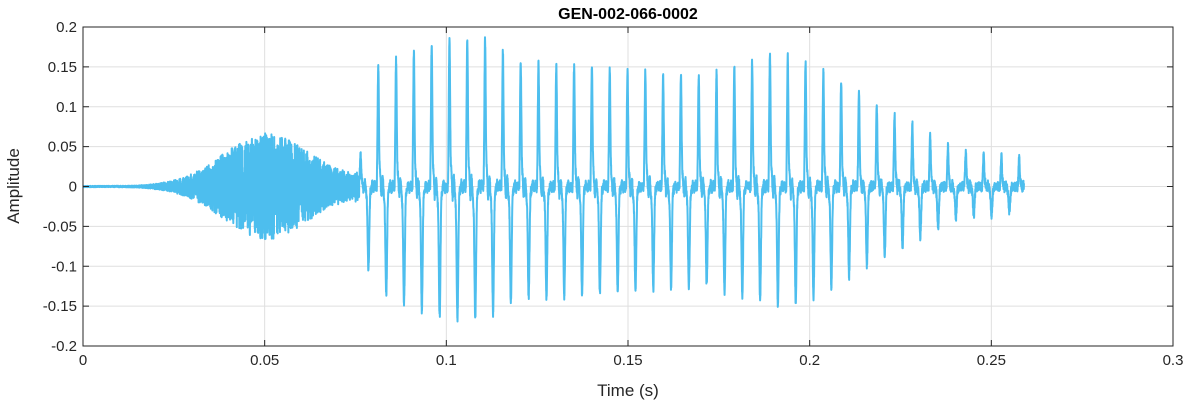 The image size is (1188, 404). Describe the element at coordinates (83, 360) in the screenshot. I see `x-tick-label: 0` at that location.